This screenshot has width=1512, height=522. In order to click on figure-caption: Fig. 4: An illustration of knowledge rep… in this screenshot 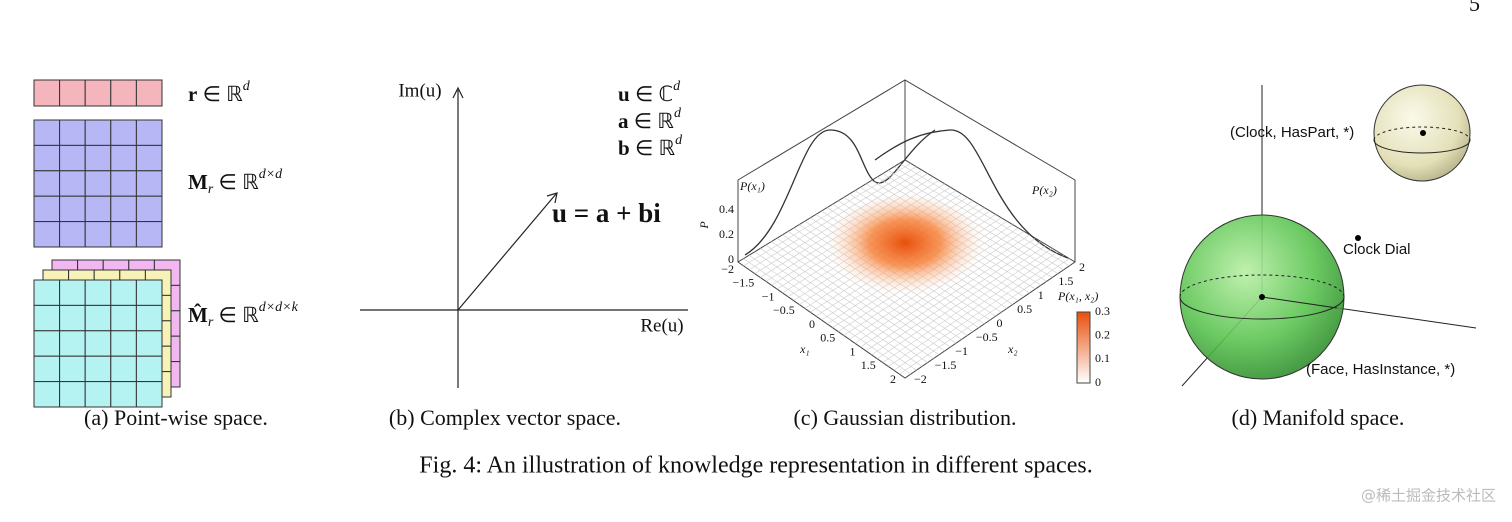, I will do `click(755, 466)`.